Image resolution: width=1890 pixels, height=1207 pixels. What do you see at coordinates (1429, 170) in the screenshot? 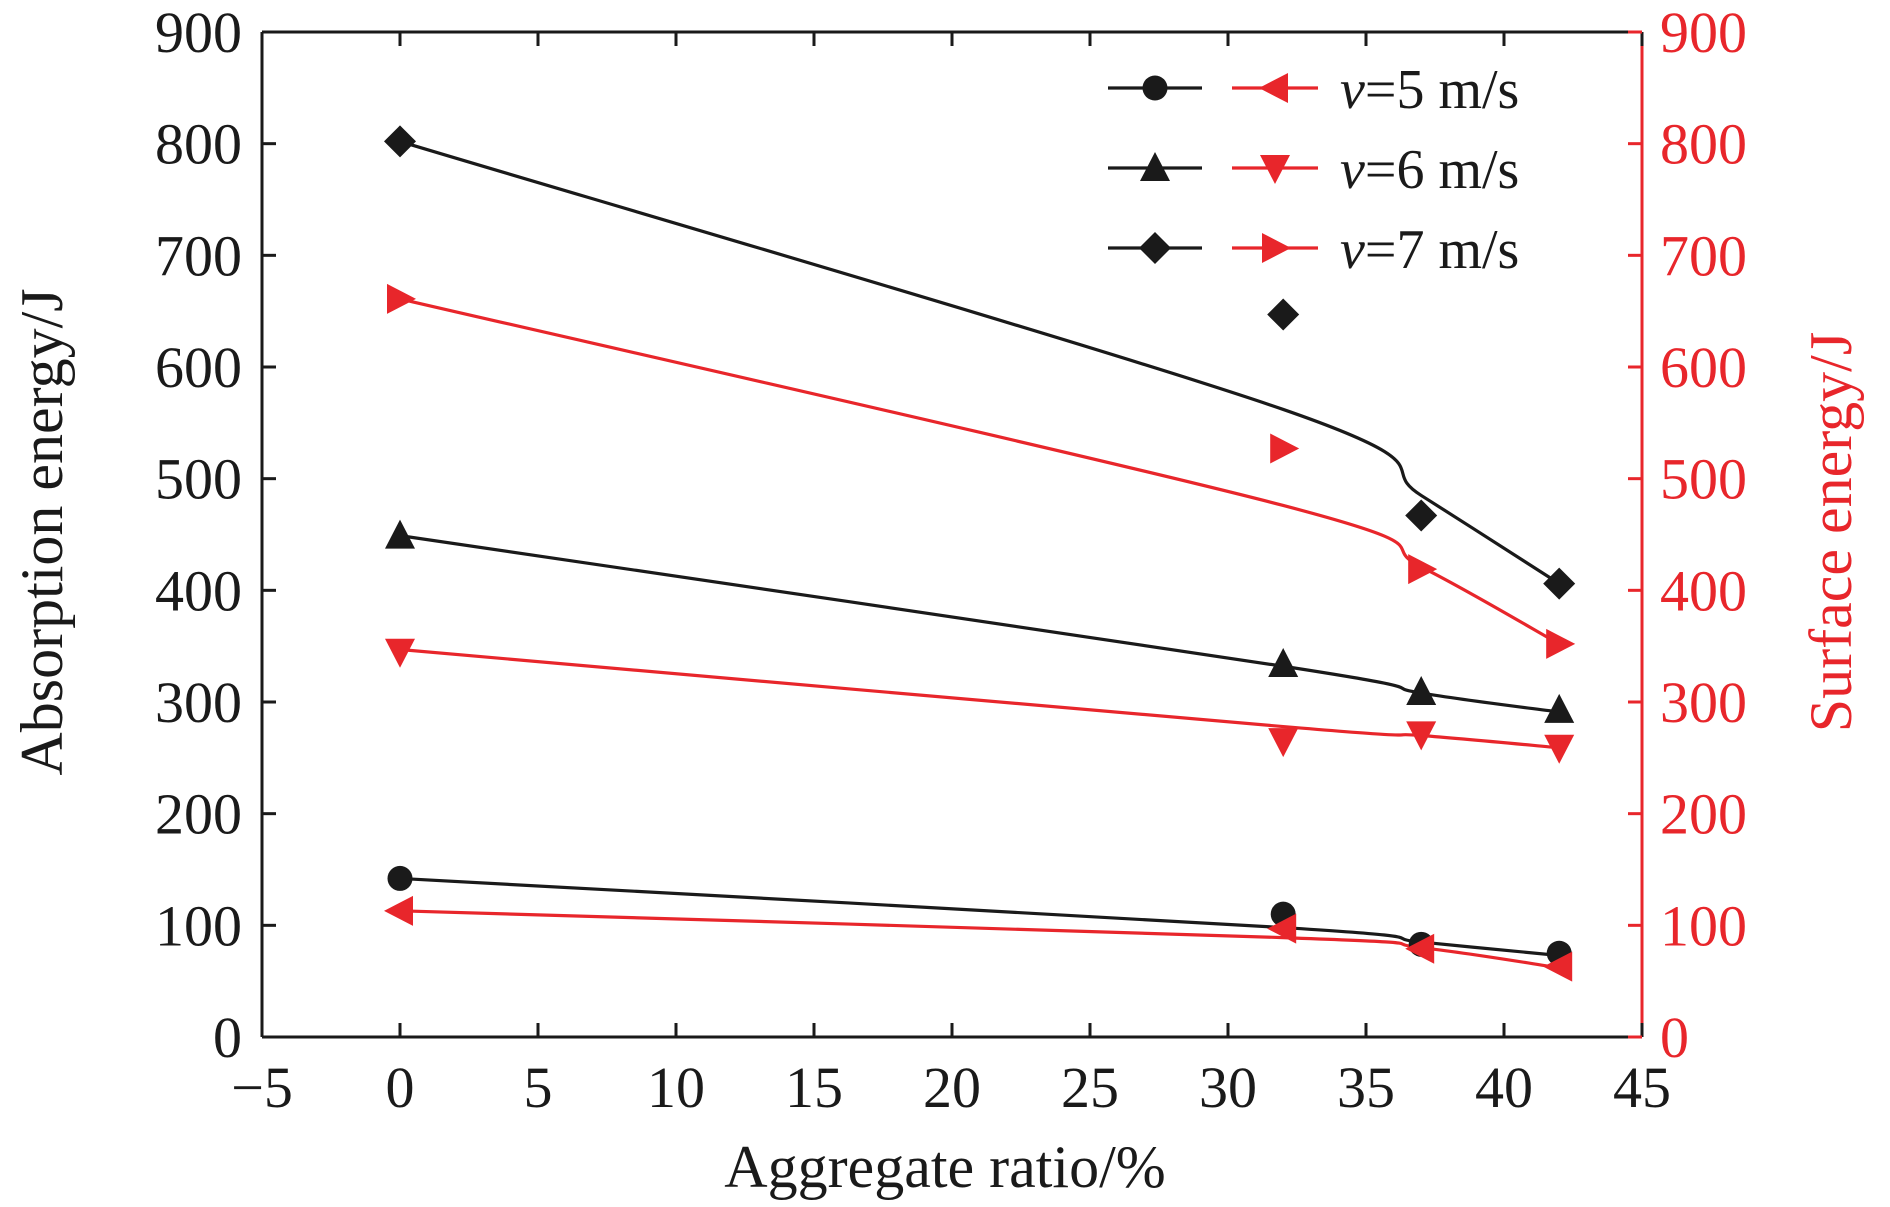
I see `legend-label: v=6 m/s` at bounding box center [1429, 170].